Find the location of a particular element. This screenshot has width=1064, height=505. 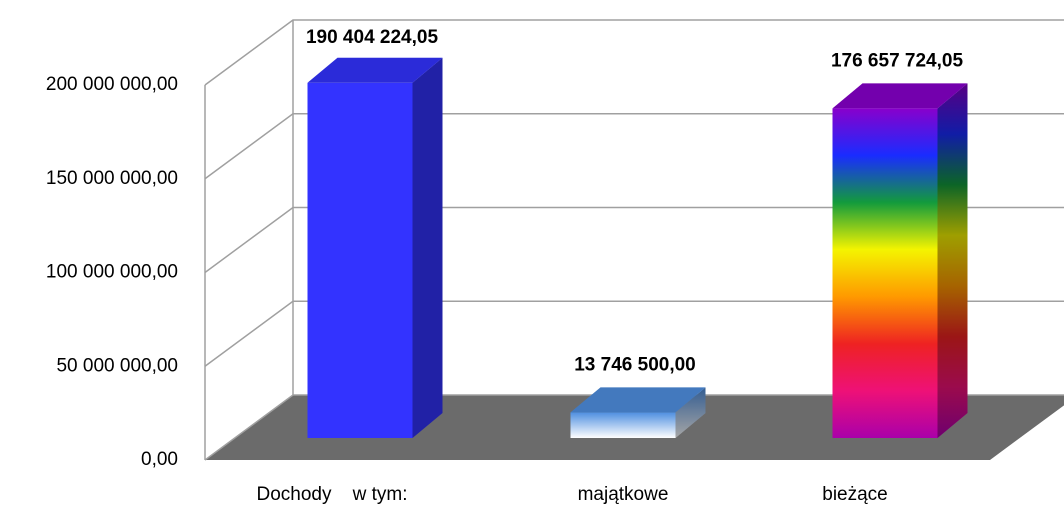

value-label: 190 404 224,05 is located at coordinates (372, 37).